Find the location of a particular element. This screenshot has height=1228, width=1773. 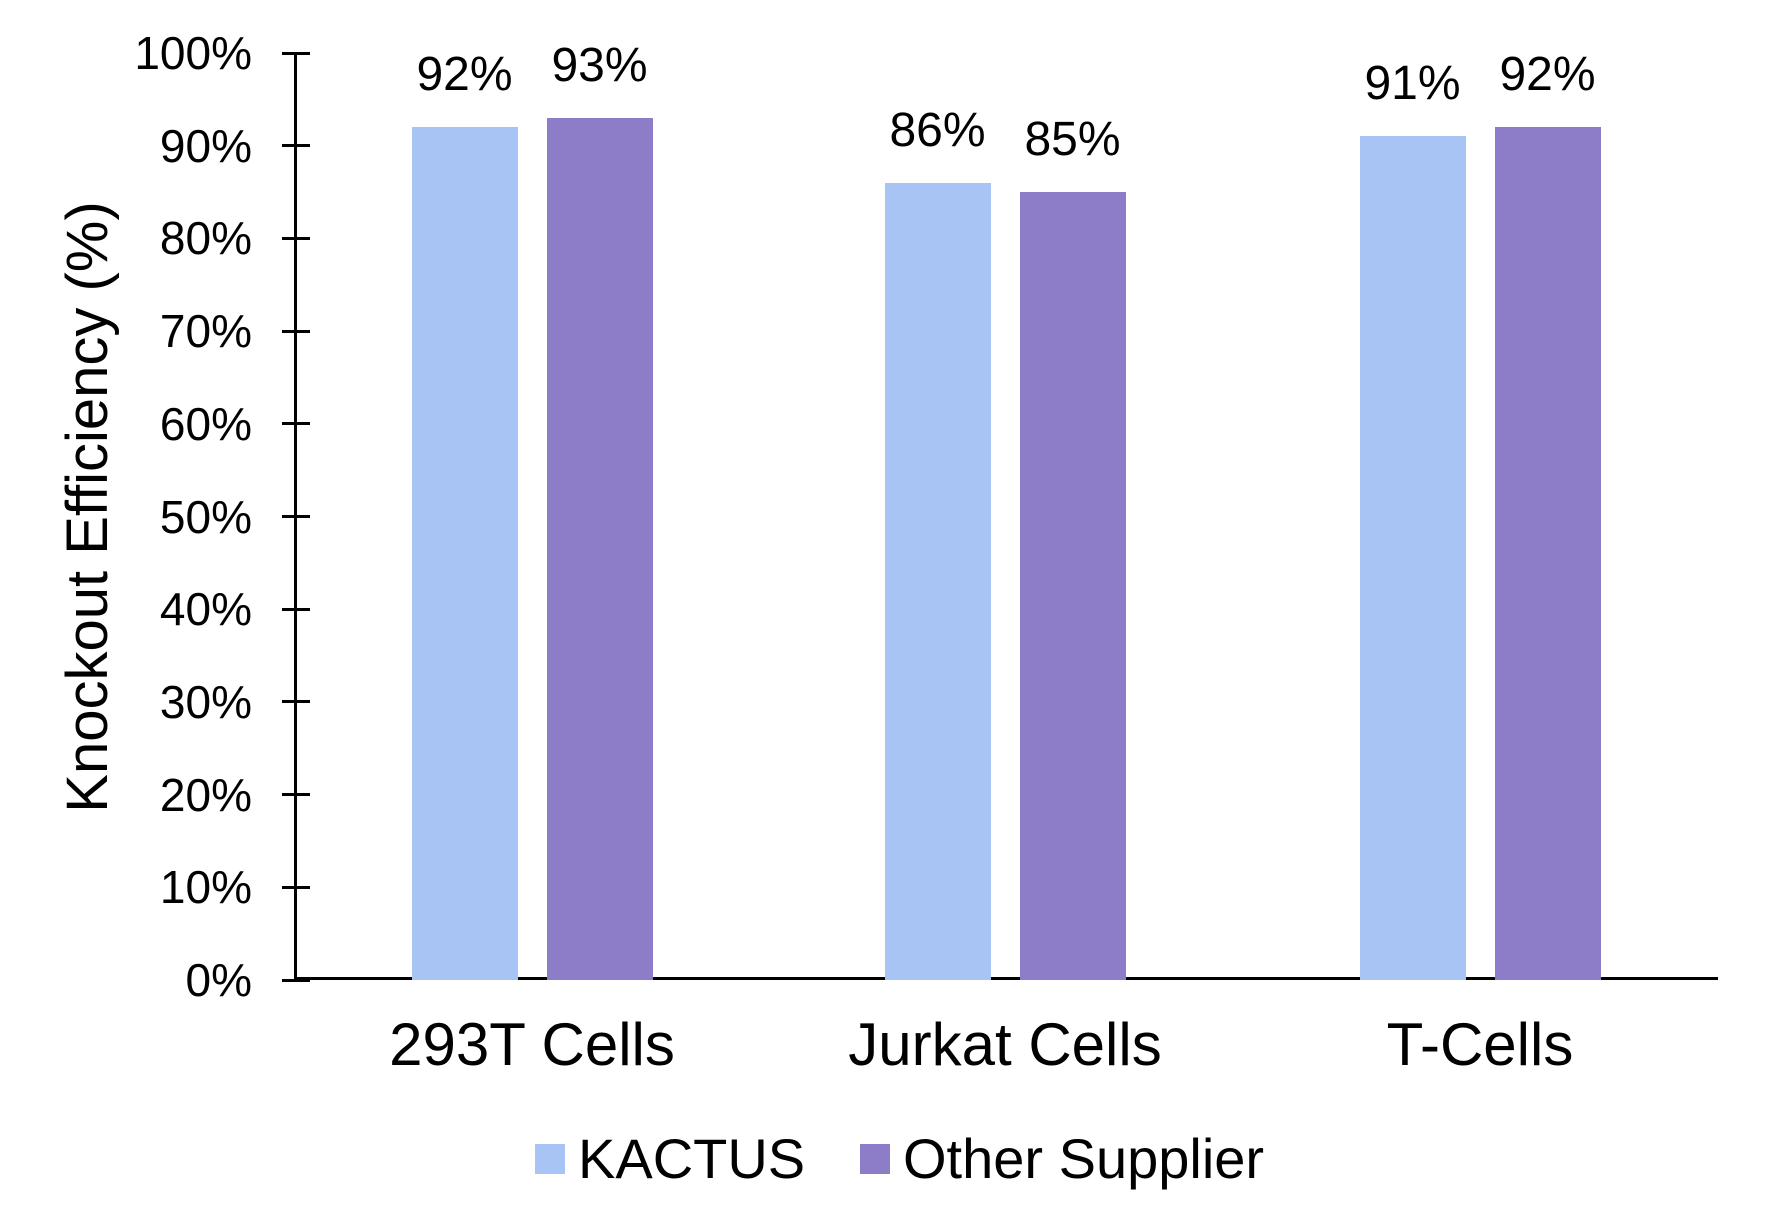

legend-swatch-kactus is located at coordinates (550, 1158).